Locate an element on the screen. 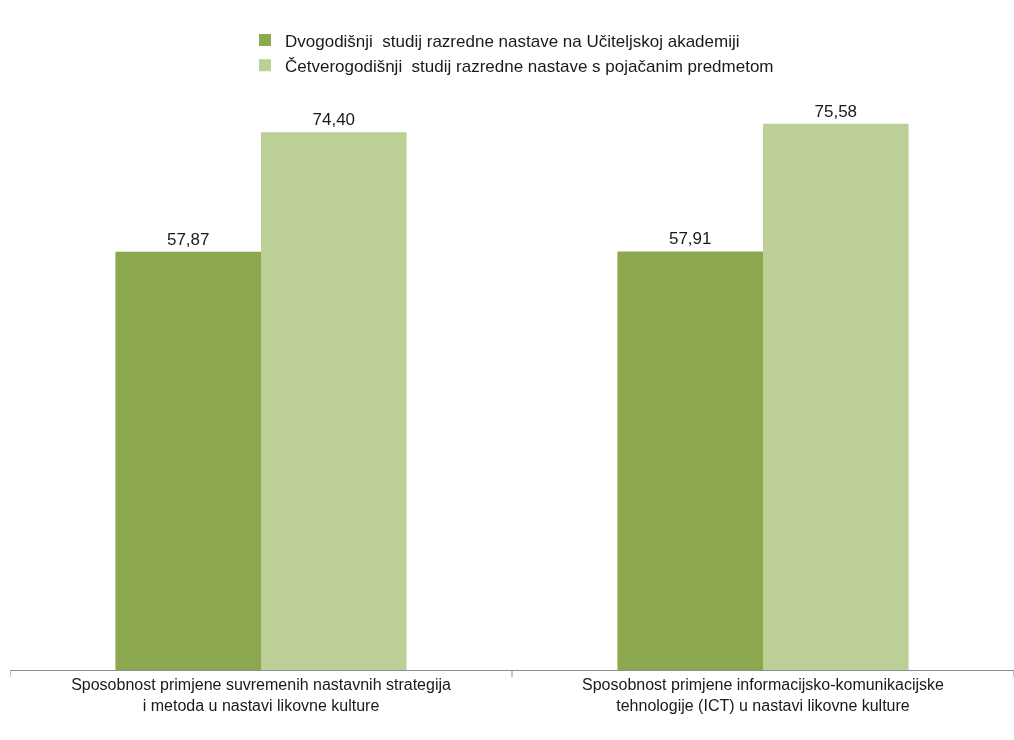 The image size is (1014, 740). legend-label: Četverogodišnji studij razredne nastave s pojačanim predmetom is located at coordinates (529, 66).